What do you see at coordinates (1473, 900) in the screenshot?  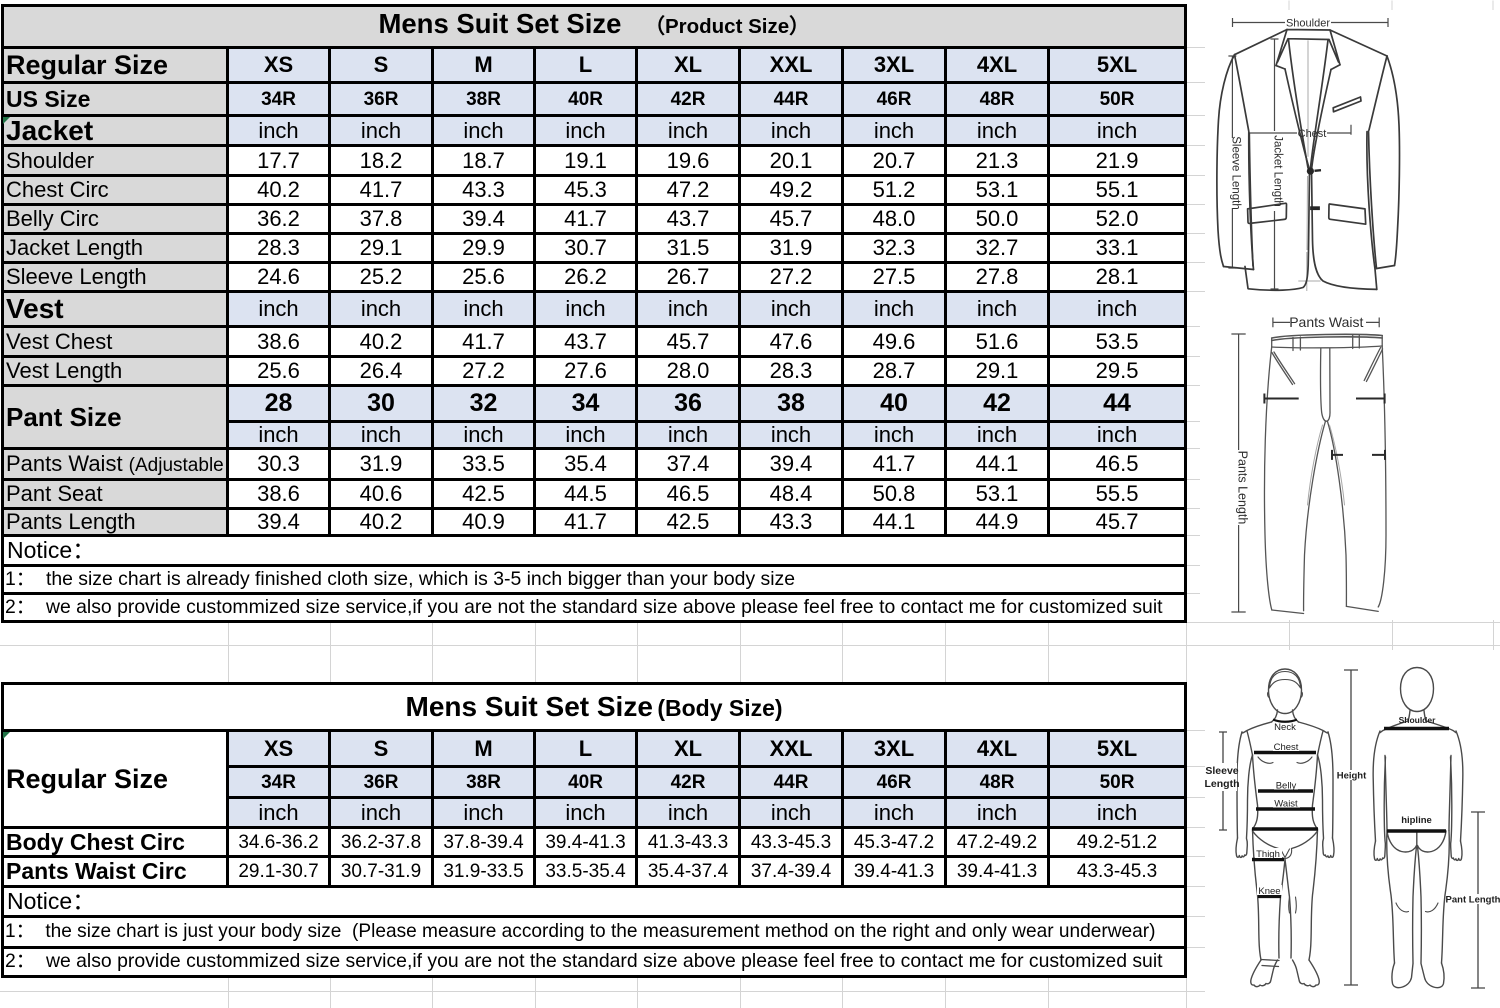 I see `svg-text: Pant Length` at bounding box center [1473, 900].